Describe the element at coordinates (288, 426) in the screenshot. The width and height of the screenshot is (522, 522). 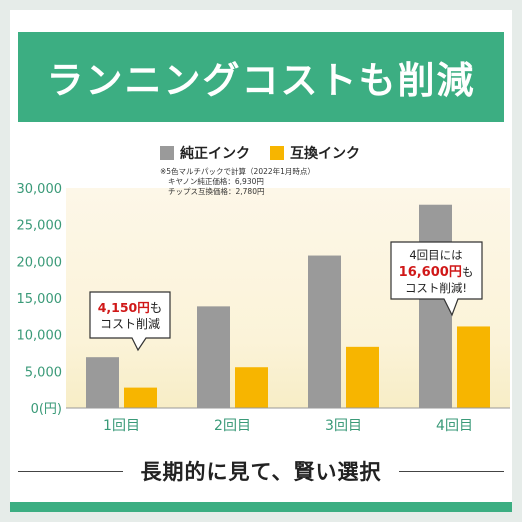
I see `x-axis-labels: 1回目 2回目 3回目 4回目` at that location.